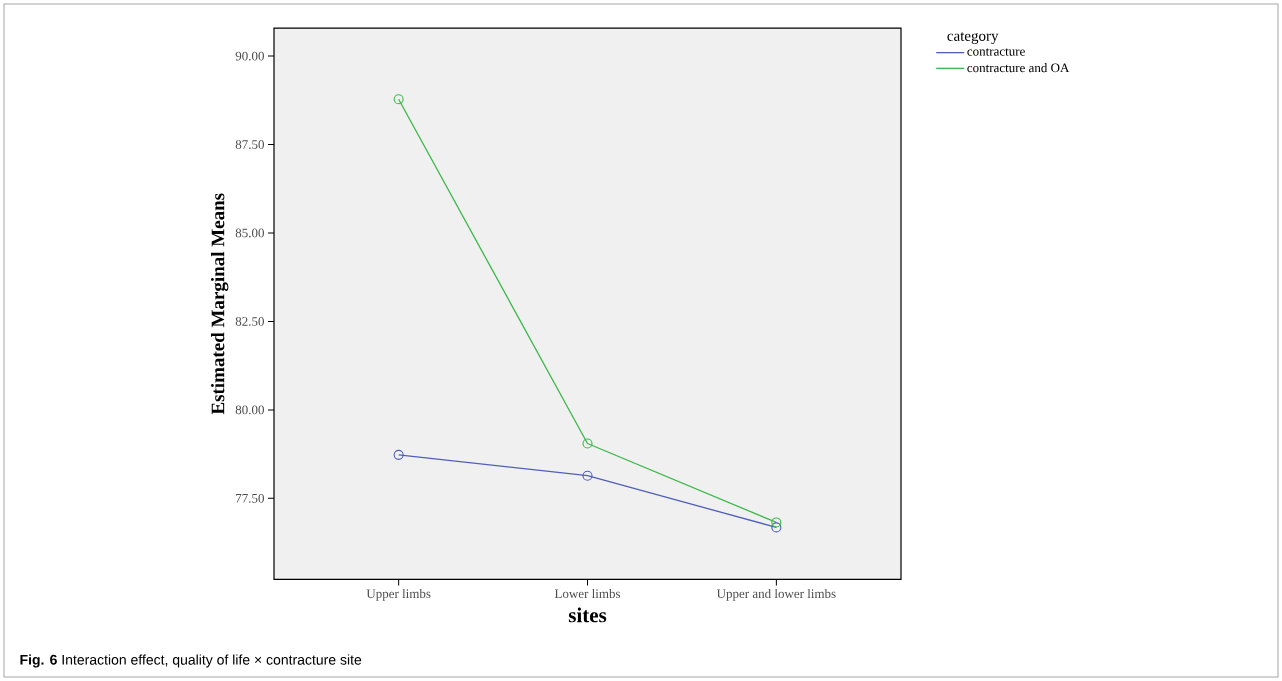  I want to click on x-axis-title: sites, so click(587, 615).